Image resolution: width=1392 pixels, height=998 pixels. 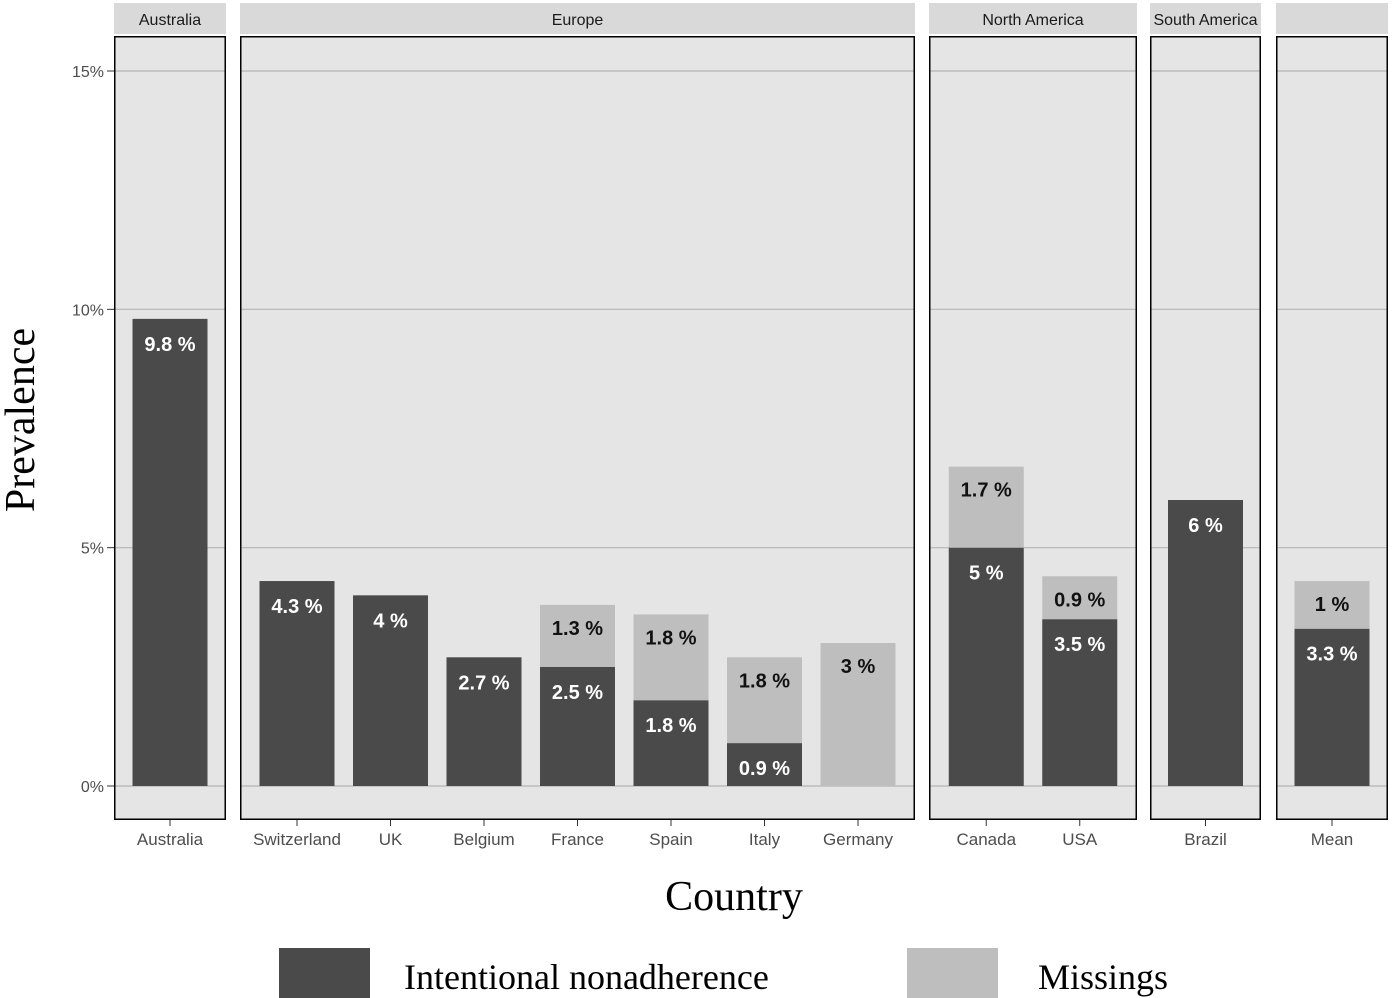 What do you see at coordinates (764, 700) in the screenshot?
I see `bar-missings-italy` at bounding box center [764, 700].